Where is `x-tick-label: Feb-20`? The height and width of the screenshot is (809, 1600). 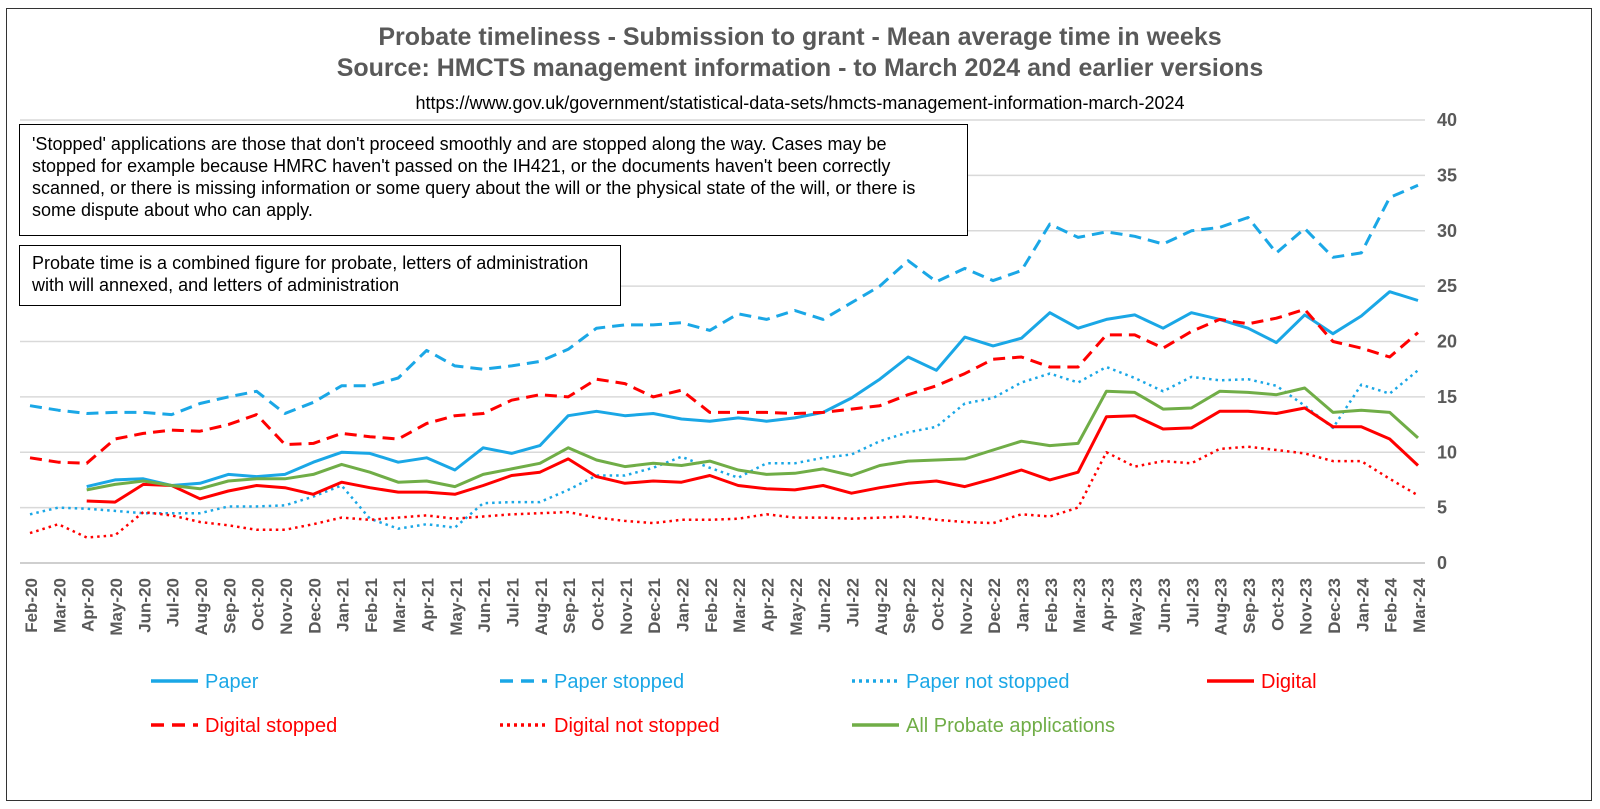
x-tick-label: Feb-20 is located at coordinates (31, 605).